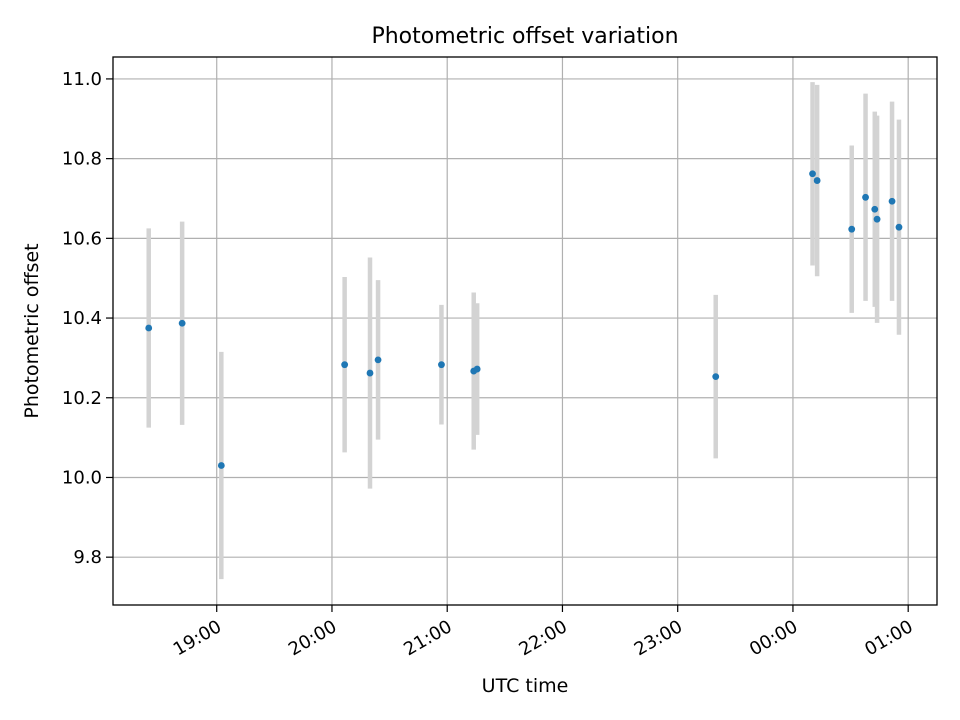 The image size is (960, 720). Describe the element at coordinates (888, 638) in the screenshot. I see `x-tick-label-6: 01:00` at that location.